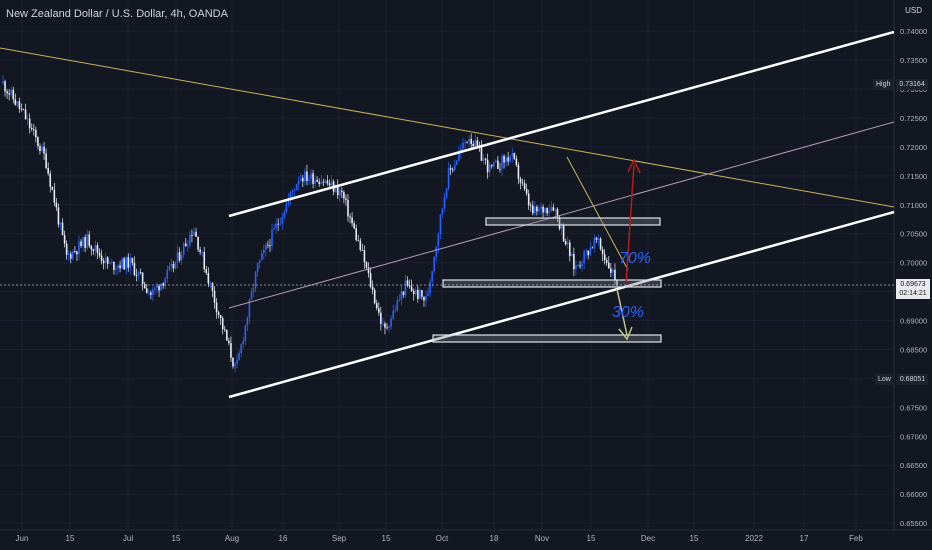  I want to click on high-marker: High 0.73164, so click(900, 84).